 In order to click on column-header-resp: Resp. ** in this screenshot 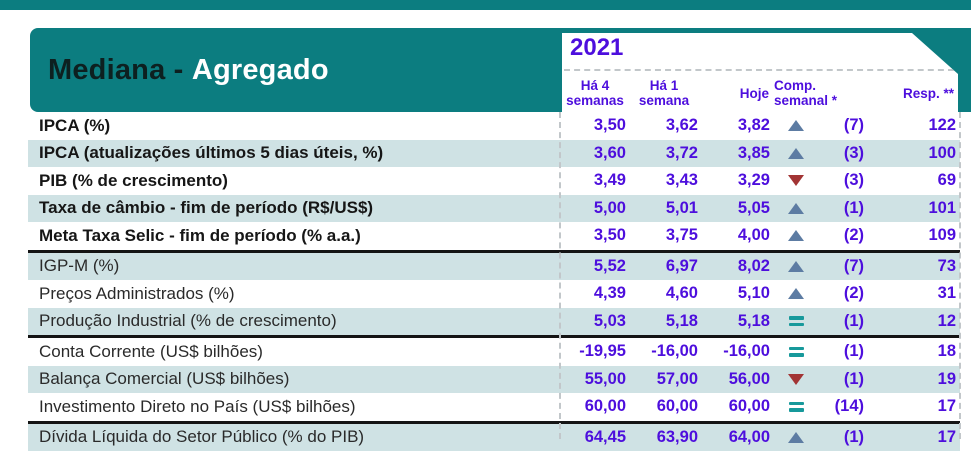, I will do `click(913, 94)`.